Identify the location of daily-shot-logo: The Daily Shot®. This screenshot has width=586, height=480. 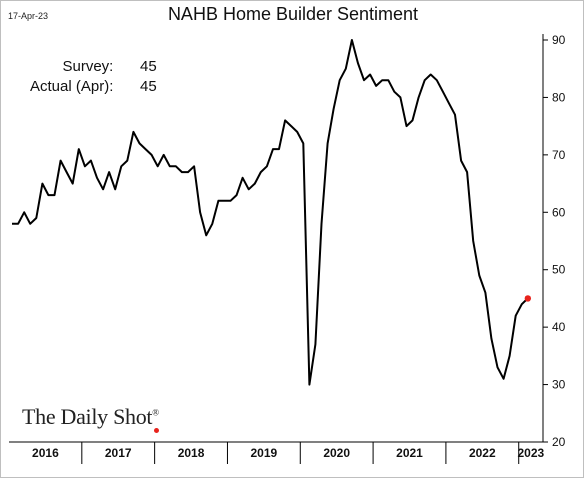
(90, 417).